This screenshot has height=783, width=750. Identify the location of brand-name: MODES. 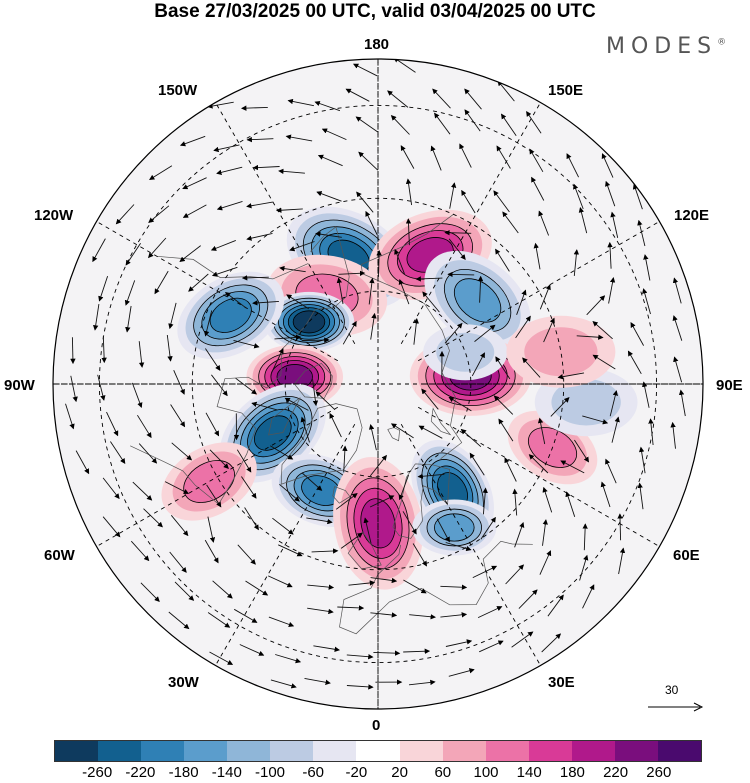
(662, 46).